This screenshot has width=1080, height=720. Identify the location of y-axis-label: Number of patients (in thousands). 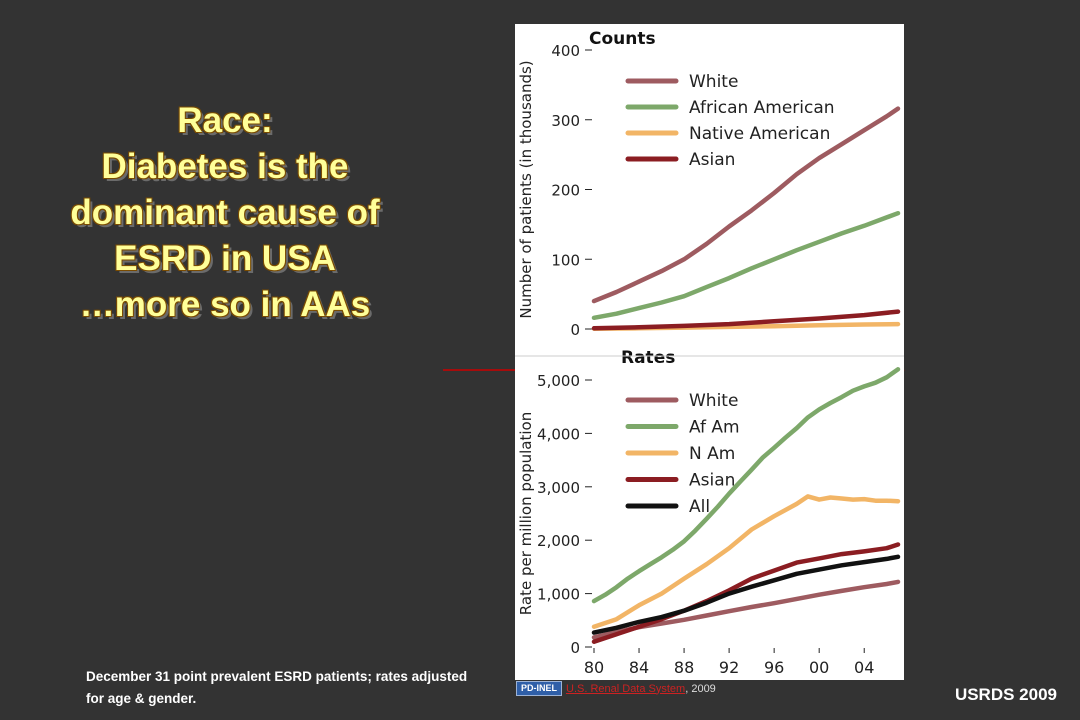
(526, 189).